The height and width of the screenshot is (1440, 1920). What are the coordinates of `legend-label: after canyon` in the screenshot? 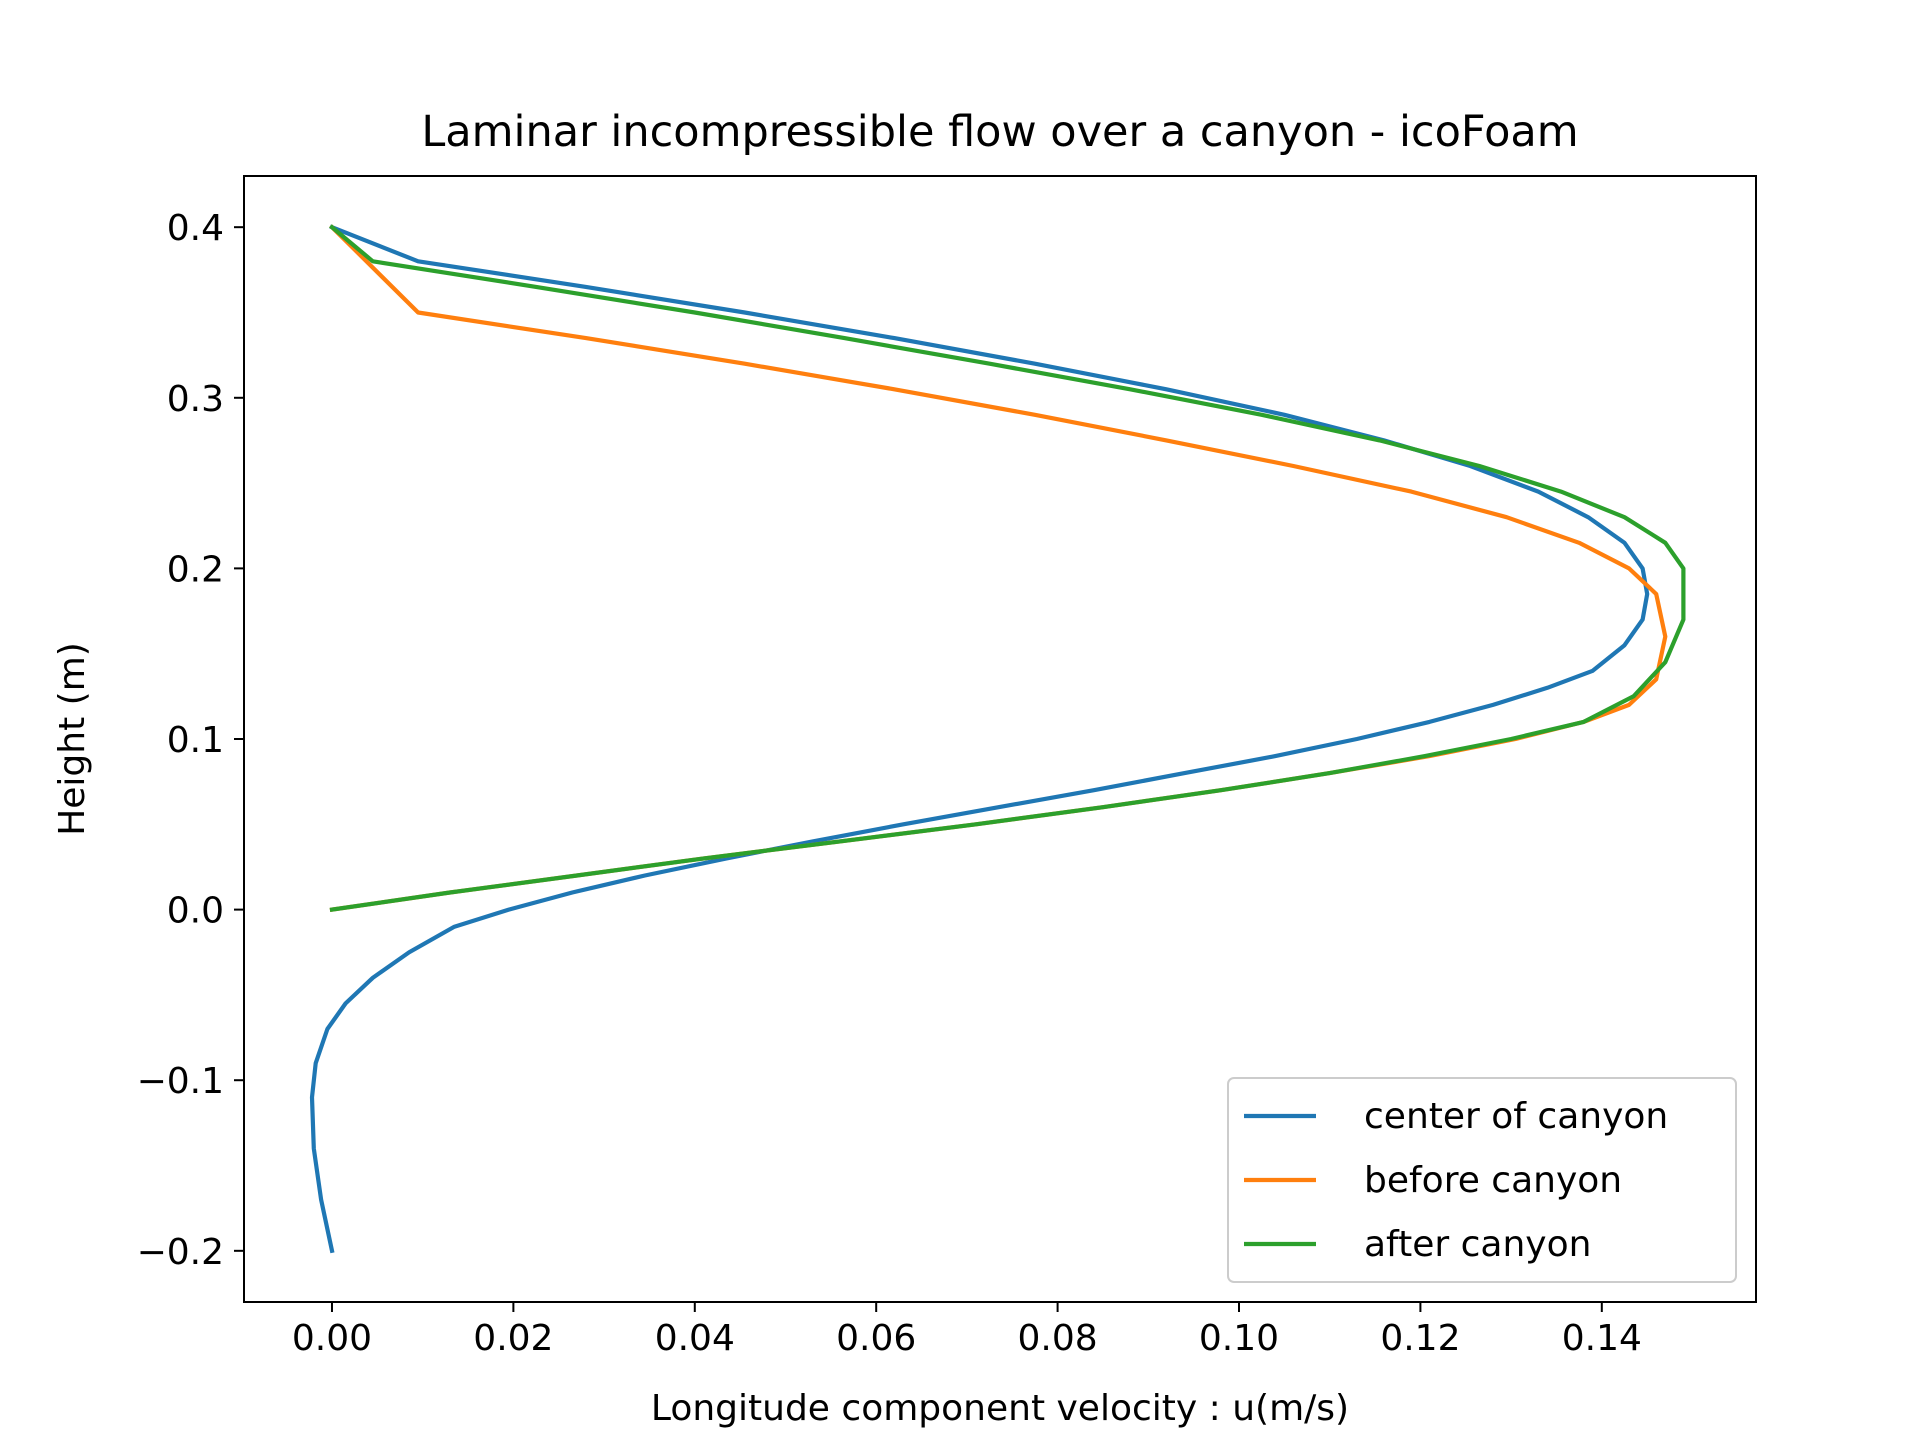 It's located at (1477, 1244).